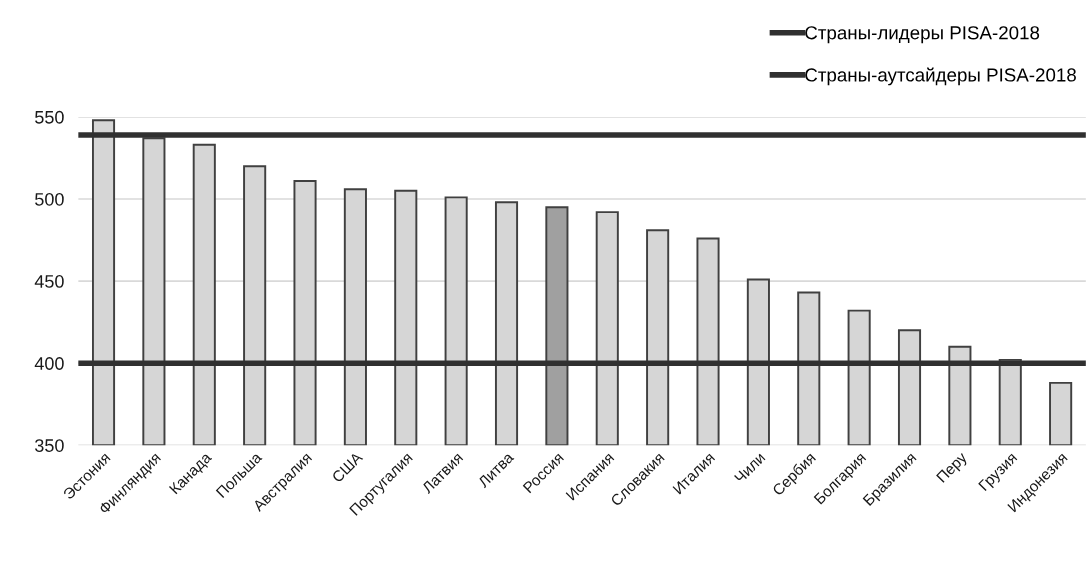 Image resolution: width=1088 pixels, height=576 pixels. I want to click on y-tick-label: 500, so click(49, 199).